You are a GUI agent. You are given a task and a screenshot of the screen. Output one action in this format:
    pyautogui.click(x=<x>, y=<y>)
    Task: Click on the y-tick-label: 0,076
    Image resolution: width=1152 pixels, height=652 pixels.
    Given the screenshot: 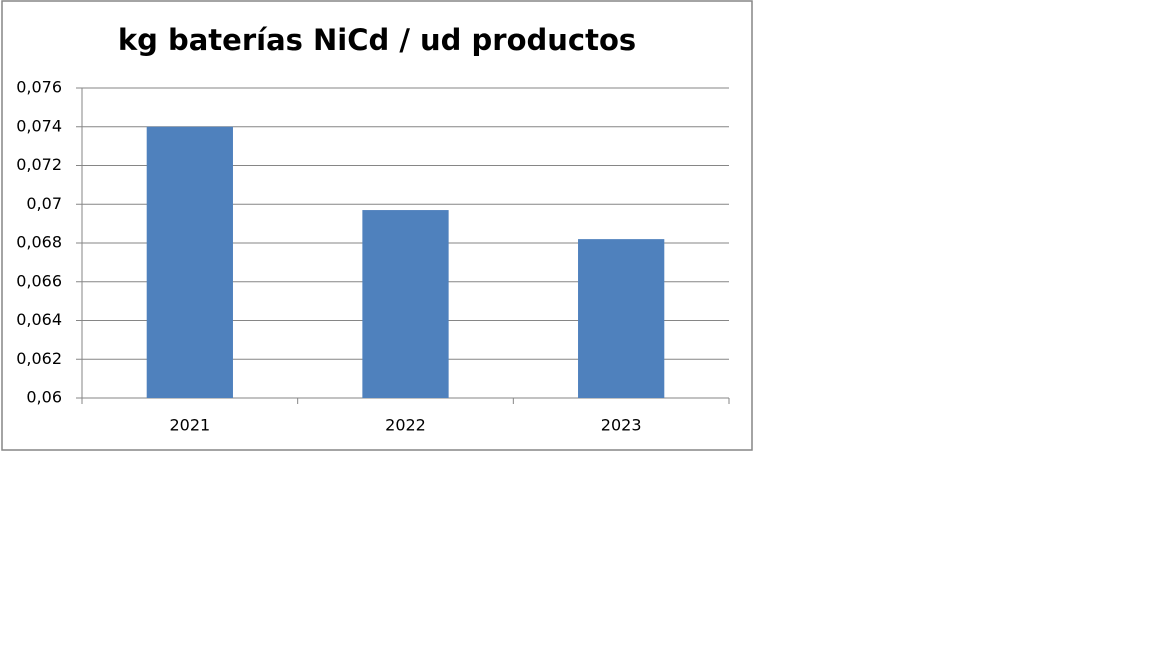 What is the action you would take?
    pyautogui.click(x=39, y=87)
    